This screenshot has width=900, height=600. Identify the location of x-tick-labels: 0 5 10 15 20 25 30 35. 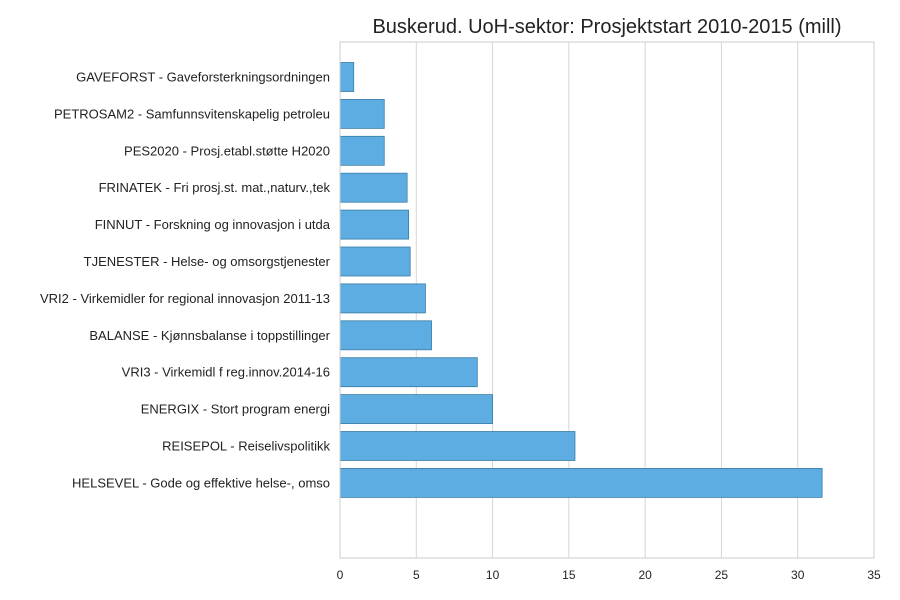
(609, 575).